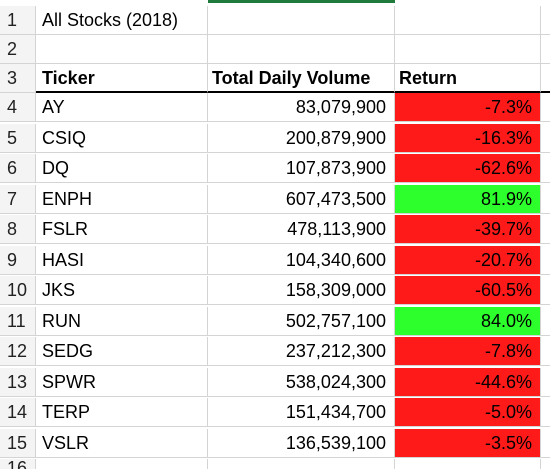  I want to click on sheet-row-3: 3 Ticker Total Daily Volume Return, so click(275, 79).